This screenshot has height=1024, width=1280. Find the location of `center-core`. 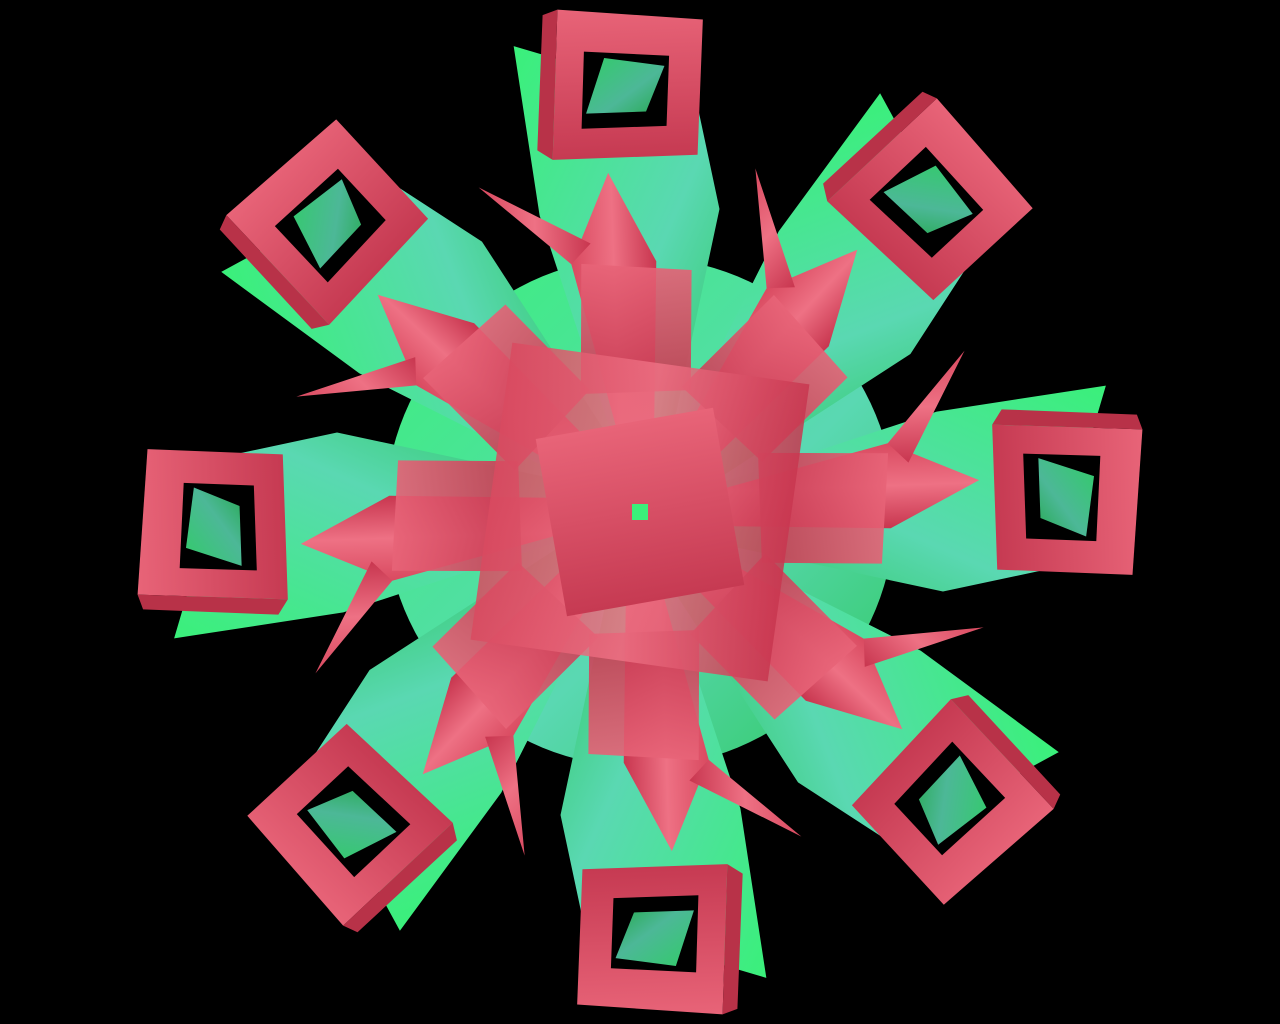

center-core is located at coordinates (640, 512).